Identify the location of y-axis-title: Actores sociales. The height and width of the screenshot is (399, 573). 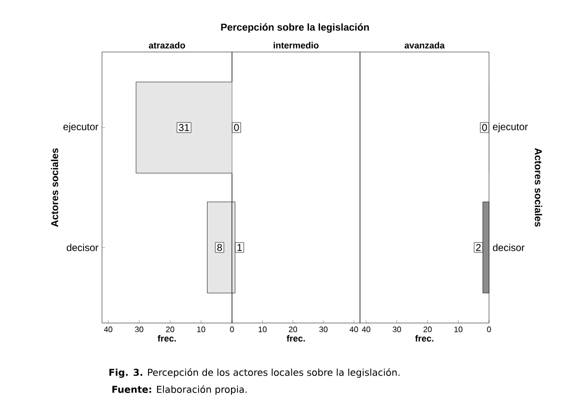
(54, 187).